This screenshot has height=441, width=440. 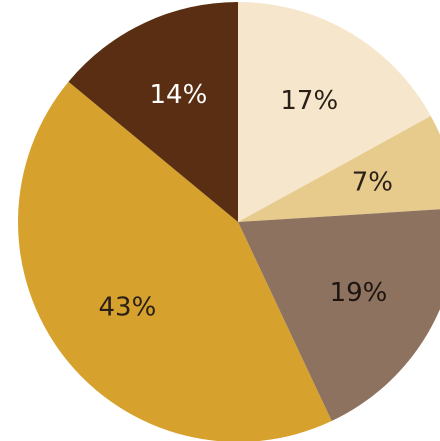 What do you see at coordinates (359, 293) in the screenshot?
I see `pie-slice-label: 19%` at bounding box center [359, 293].